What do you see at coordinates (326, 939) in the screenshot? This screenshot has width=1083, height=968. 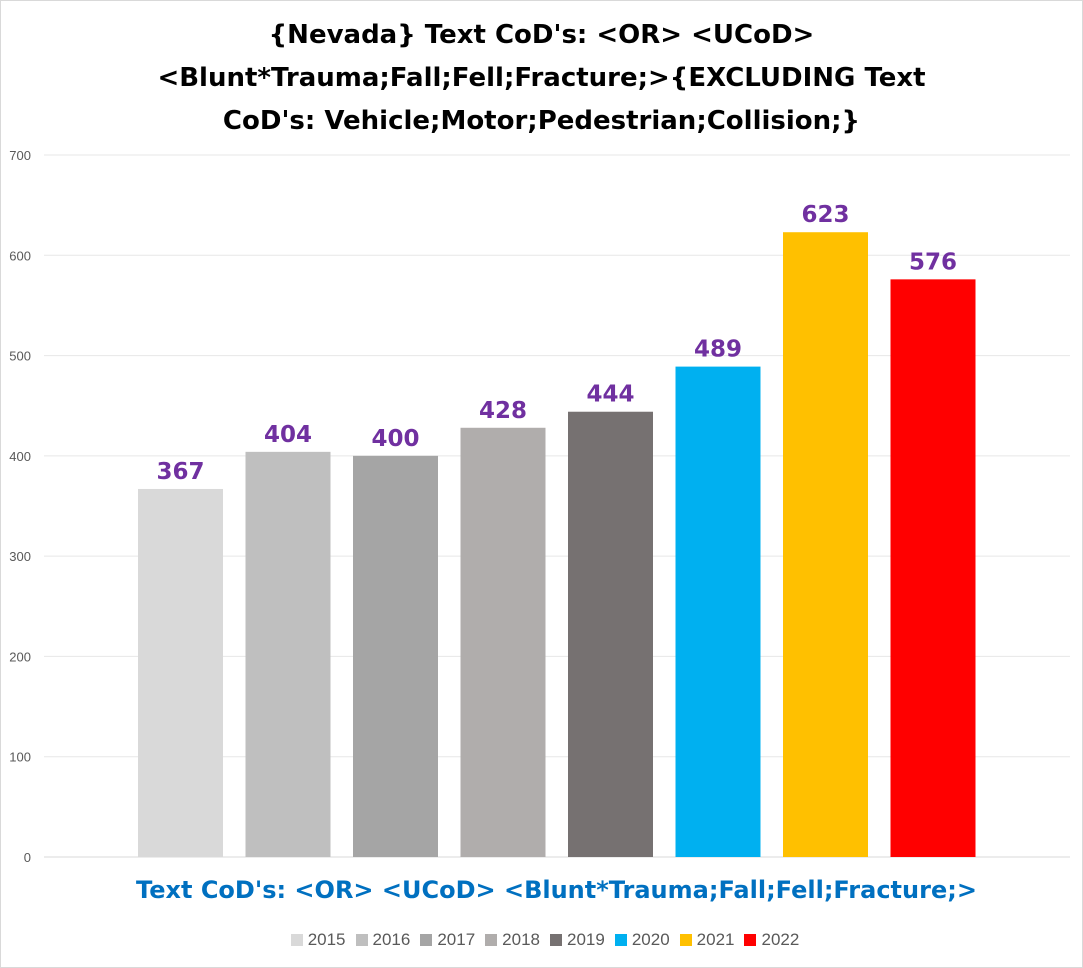 I see `legend-label: 2015` at bounding box center [326, 939].